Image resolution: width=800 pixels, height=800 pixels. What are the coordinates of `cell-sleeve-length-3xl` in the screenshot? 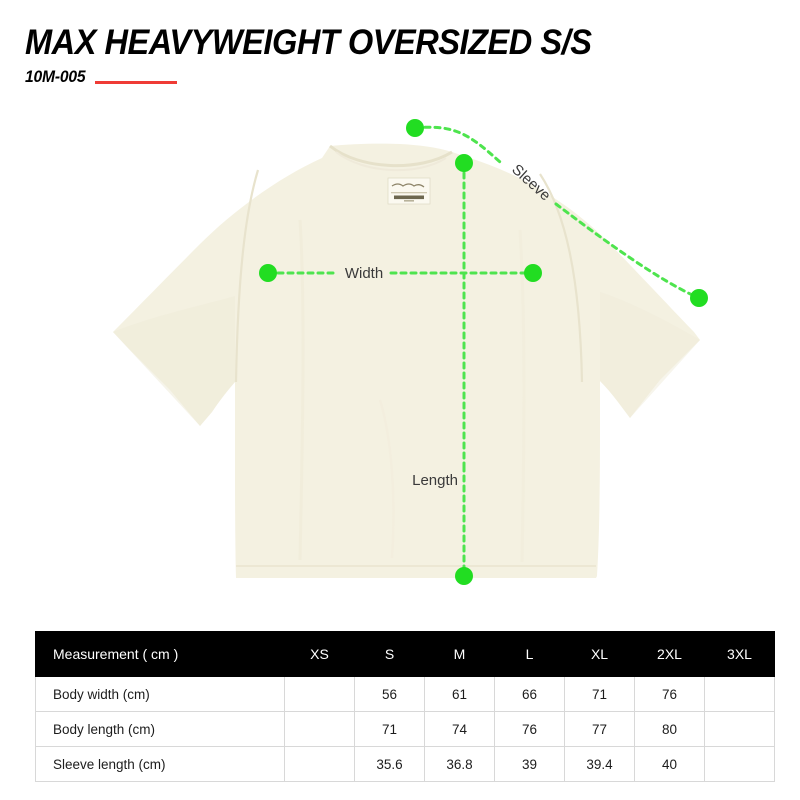 It's located at (739, 764).